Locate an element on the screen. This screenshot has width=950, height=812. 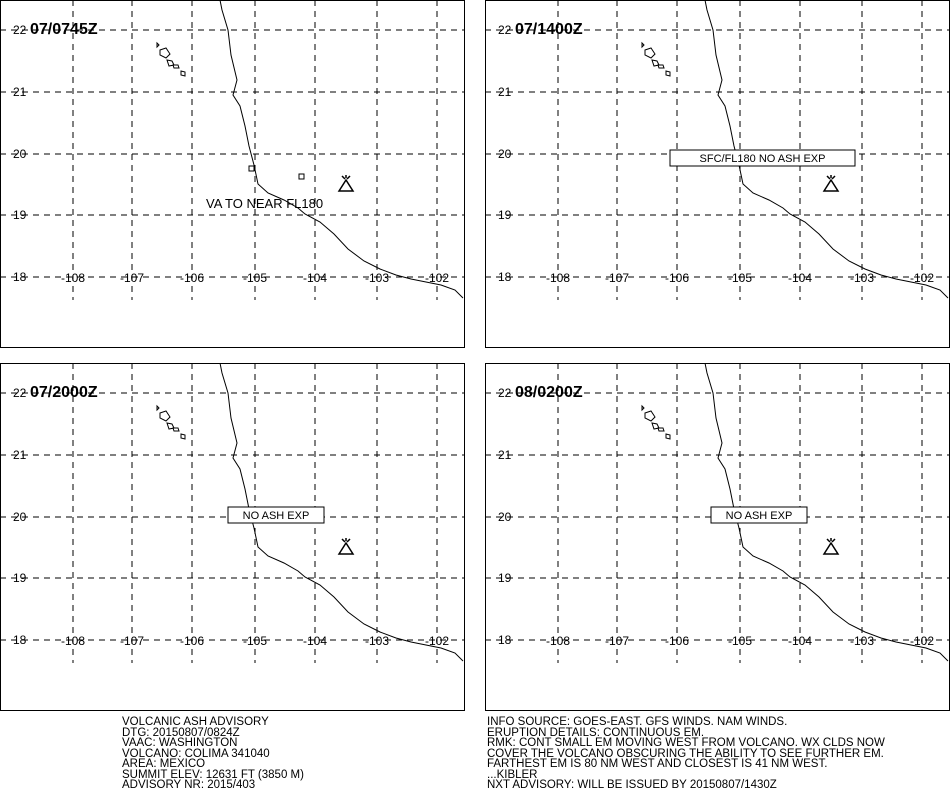
advisory-line: VOLCANIC ASH ADVISORY is located at coordinates (195, 722).